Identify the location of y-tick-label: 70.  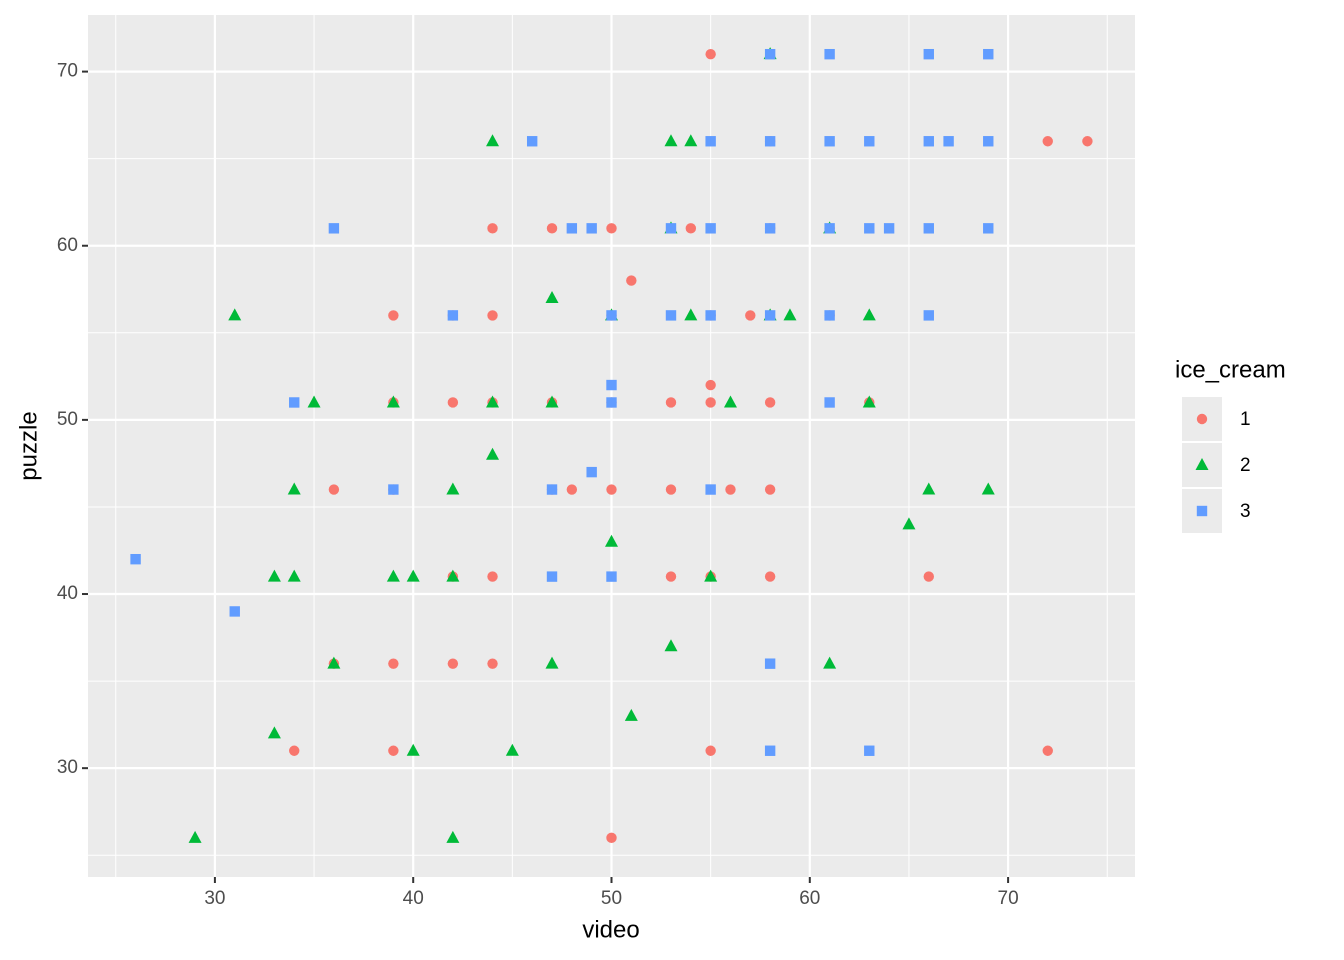
(67, 71).